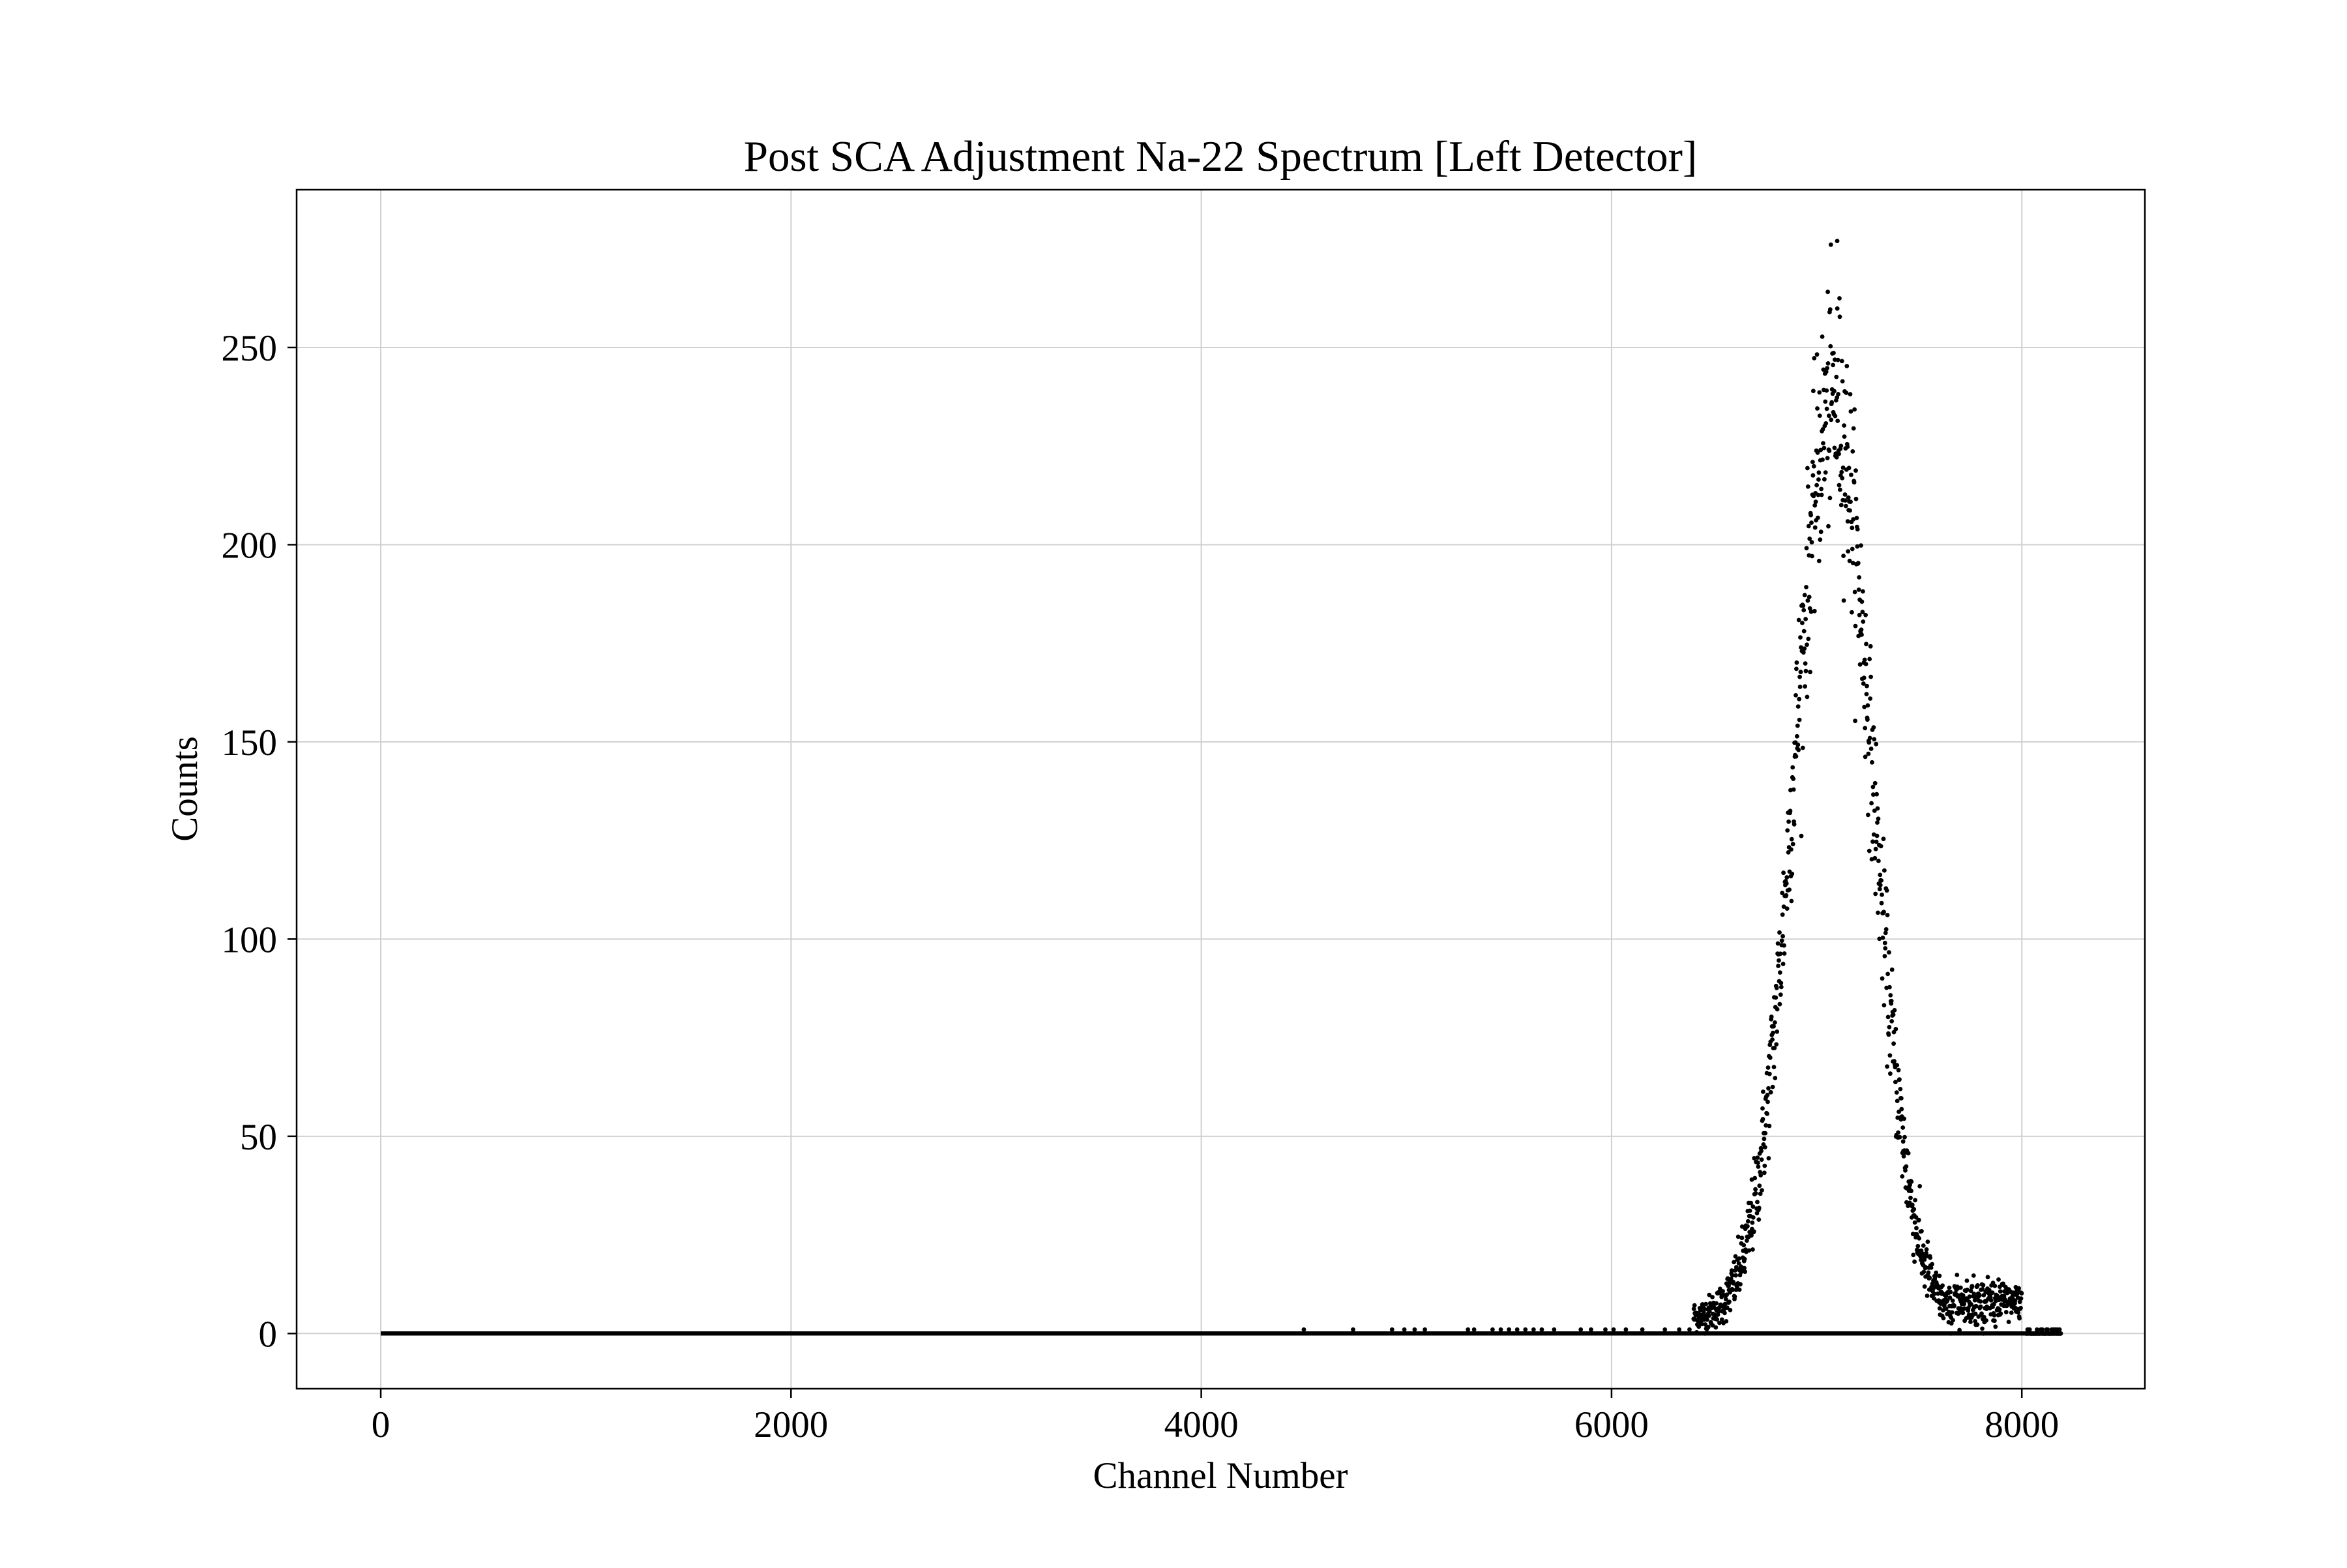 The height and width of the screenshot is (1568, 2347). What do you see at coordinates (791, 1425) in the screenshot?
I see `x-tick-label: 2000` at bounding box center [791, 1425].